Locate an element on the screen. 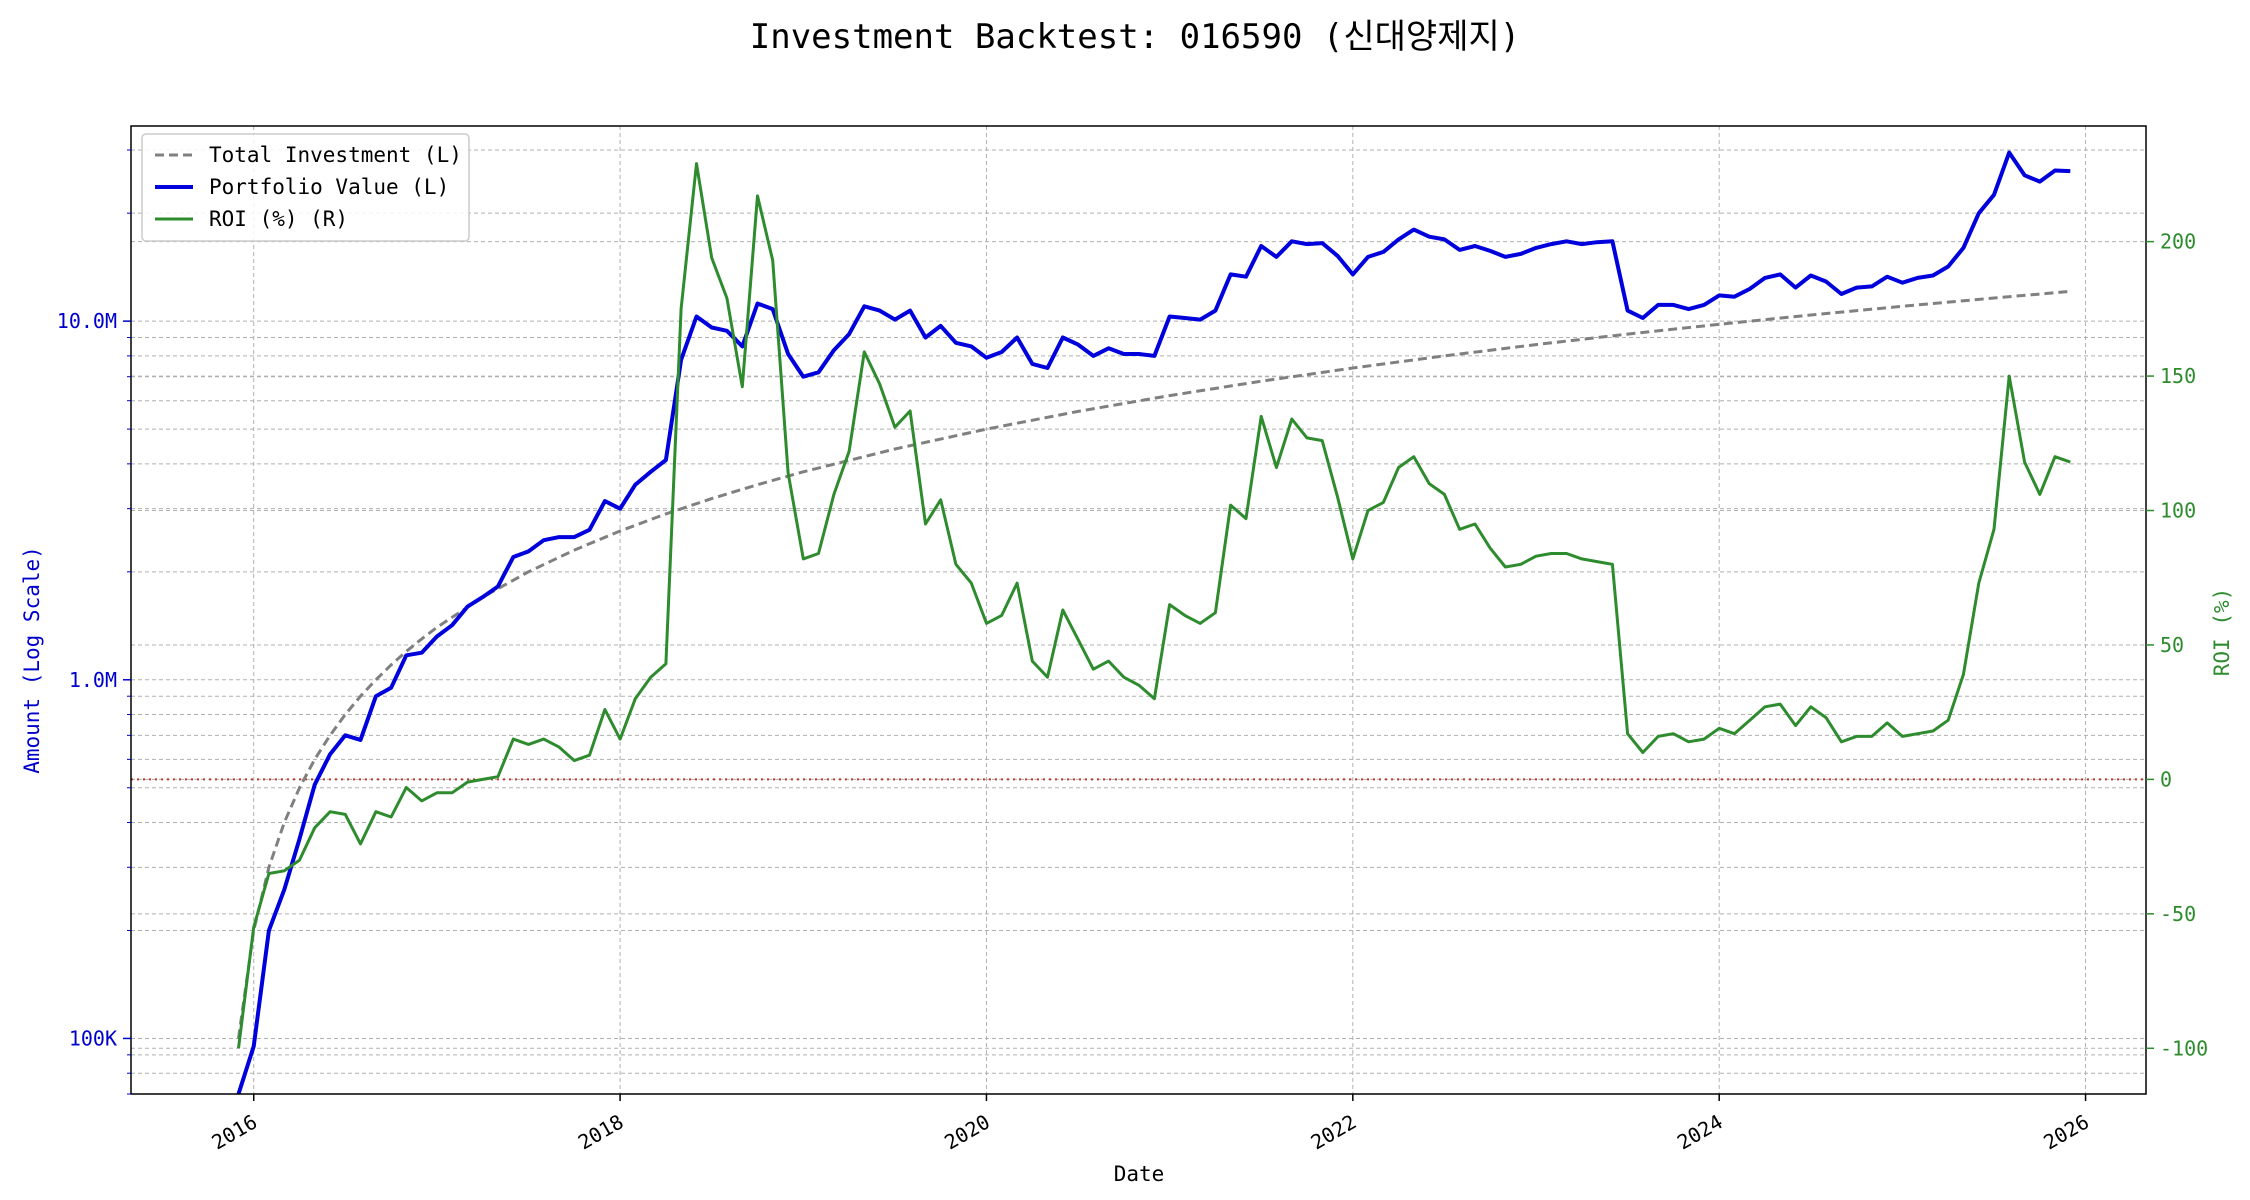  y-right-tick-label: -100 is located at coordinates (2184, 1048).